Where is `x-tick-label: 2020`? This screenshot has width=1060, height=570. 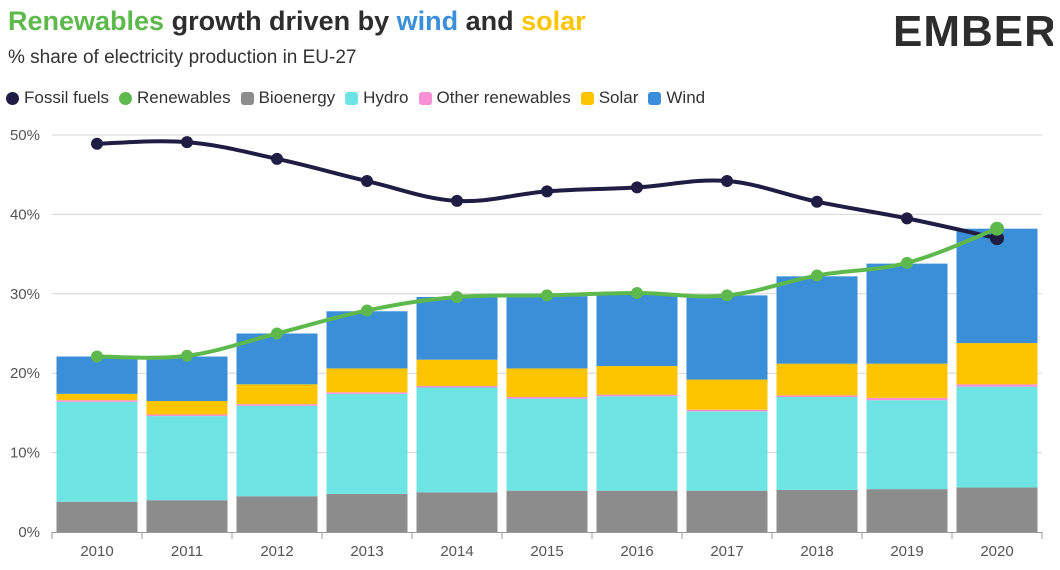
x-tick-label: 2020 is located at coordinates (996, 551).